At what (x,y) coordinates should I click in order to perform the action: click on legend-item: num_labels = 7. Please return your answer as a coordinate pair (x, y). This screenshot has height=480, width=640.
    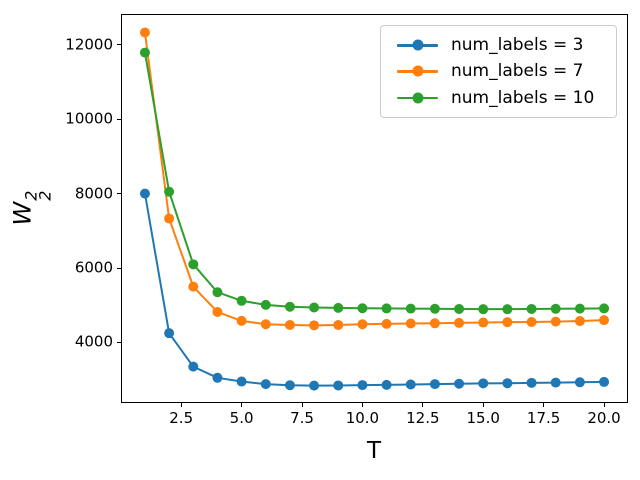
    Looking at the image, I should click on (499, 71).